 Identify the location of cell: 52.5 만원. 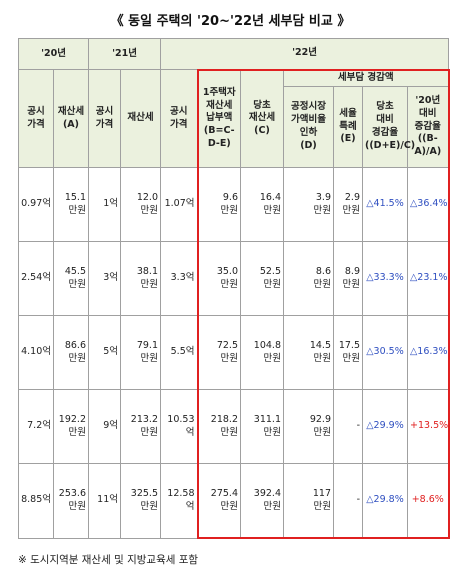
(262, 278).